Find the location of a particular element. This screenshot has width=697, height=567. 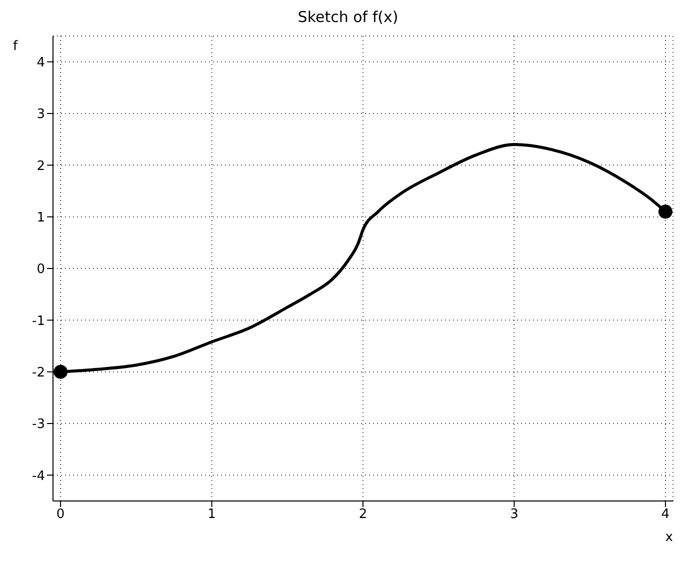

x-tick-label: 2 is located at coordinates (363, 514).